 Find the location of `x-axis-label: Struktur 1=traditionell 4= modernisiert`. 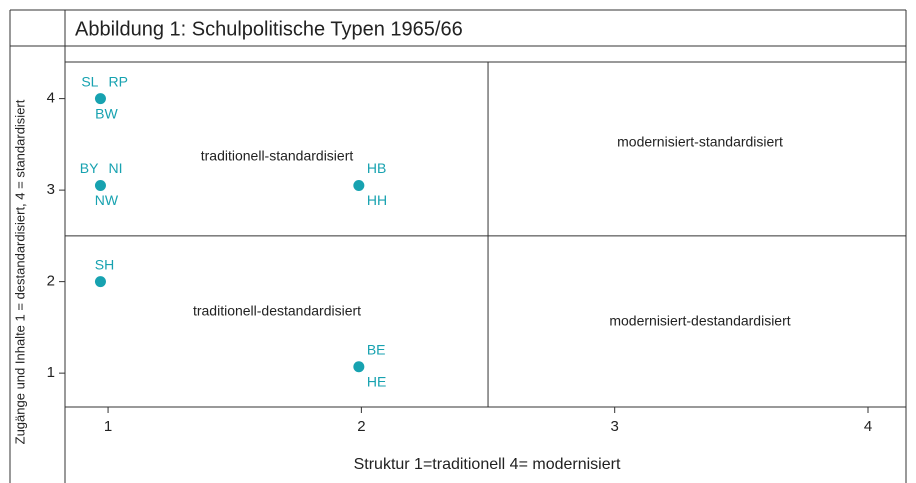

x-axis-label: Struktur 1=traditionell 4= modernisiert is located at coordinates (487, 464).